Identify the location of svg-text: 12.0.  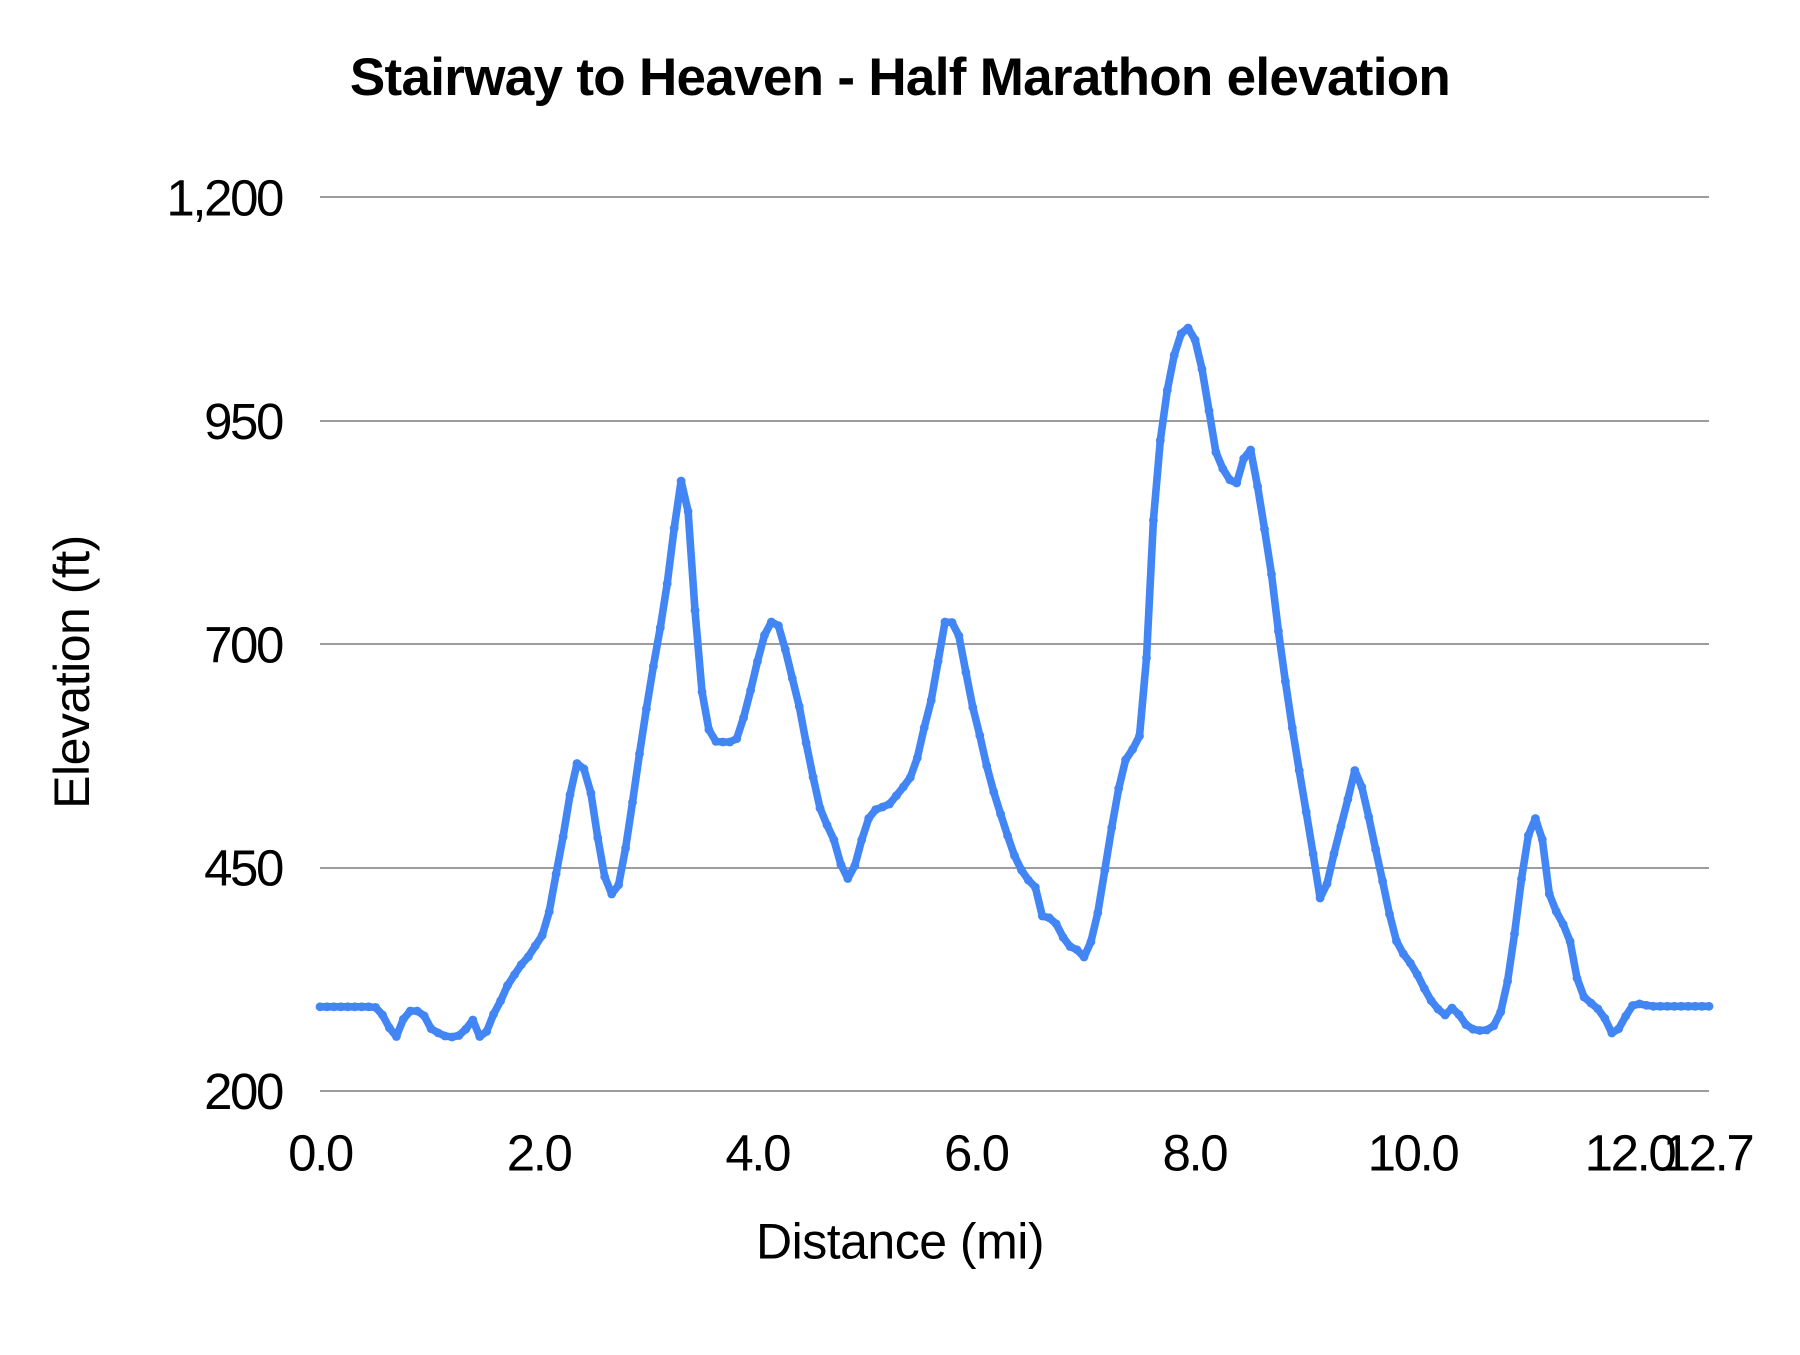
(1630, 1153).